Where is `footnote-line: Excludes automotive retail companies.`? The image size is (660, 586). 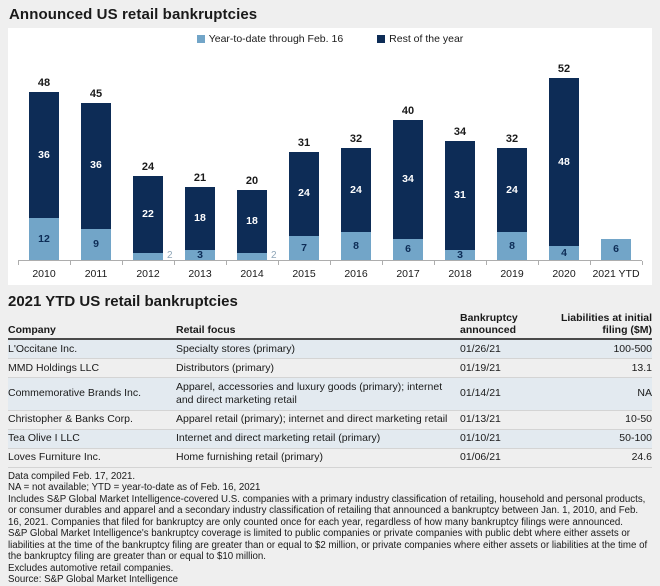
footnote-line: Excludes automotive retail companies. is located at coordinates (91, 568).